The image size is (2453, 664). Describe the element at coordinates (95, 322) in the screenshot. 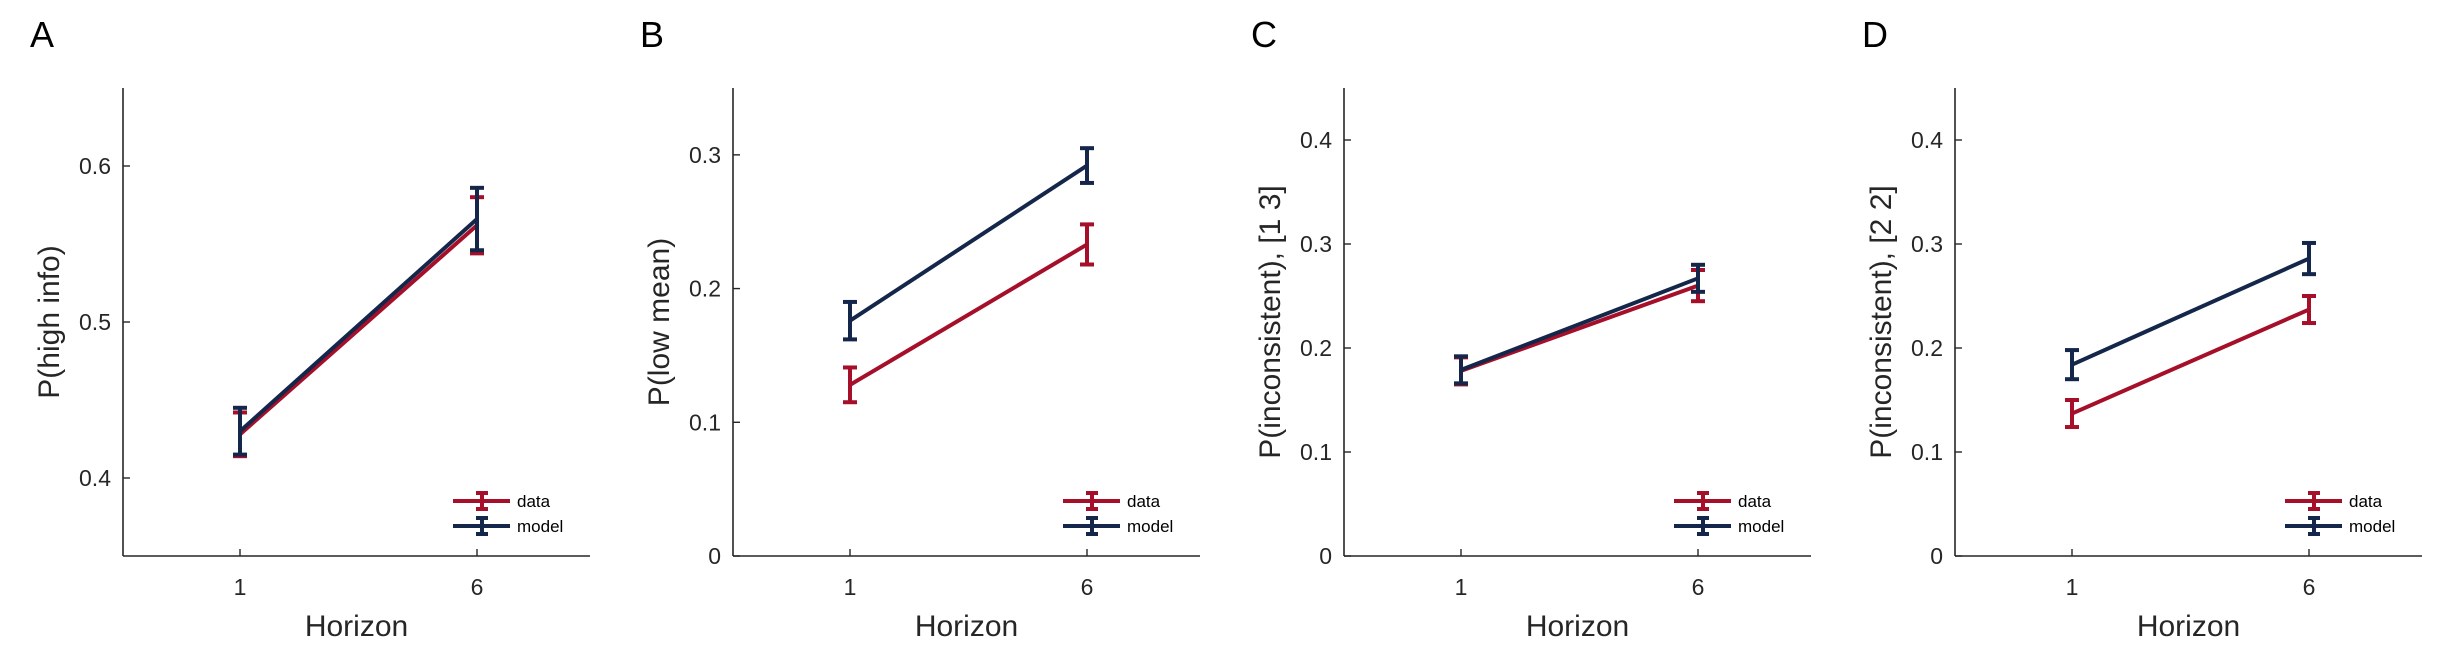

I see `y-tick-label: 0.5` at that location.